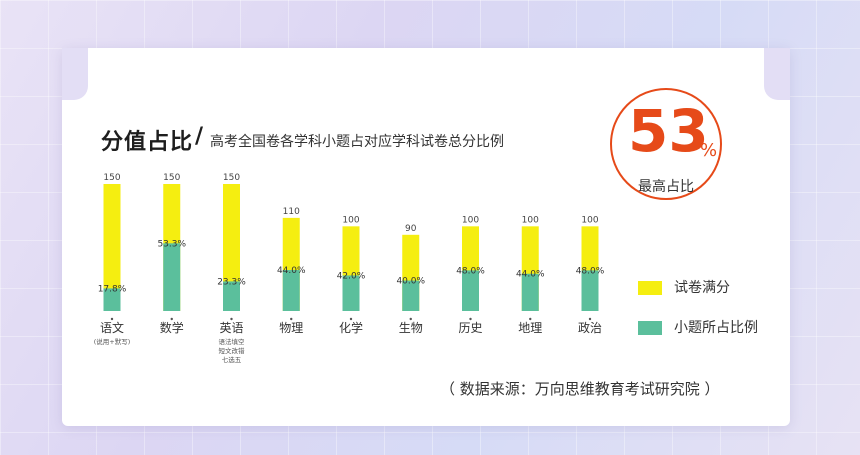 The width and height of the screenshot is (860, 455). What do you see at coordinates (777, 74) in the screenshot?
I see `card-notch-right` at bounding box center [777, 74].